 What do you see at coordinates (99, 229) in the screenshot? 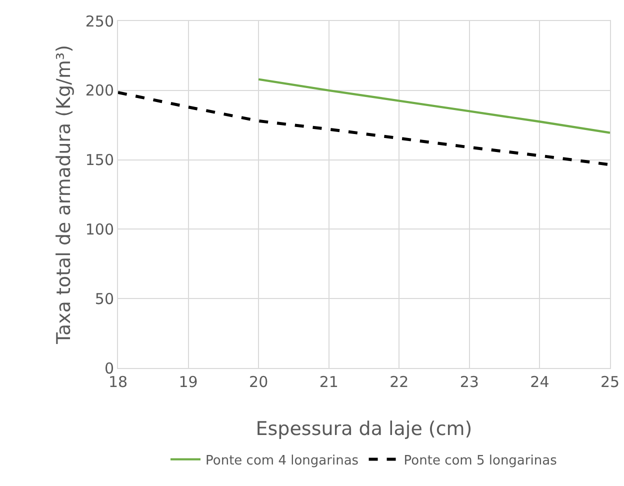
I see `y-tick-label: 100` at bounding box center [99, 229].